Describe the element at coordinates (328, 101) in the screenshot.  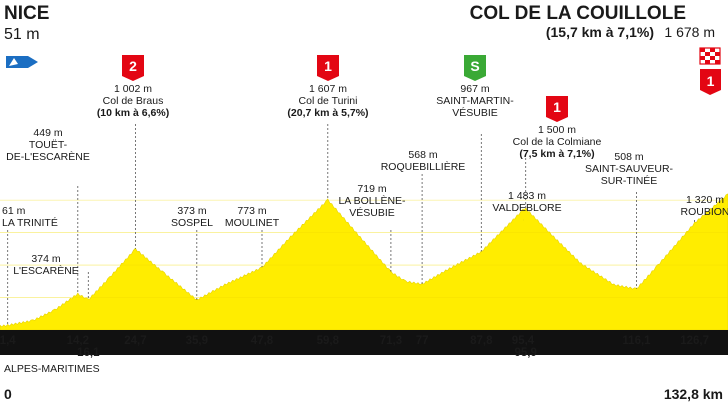
I see `place-name: Col de Turini` at that location.